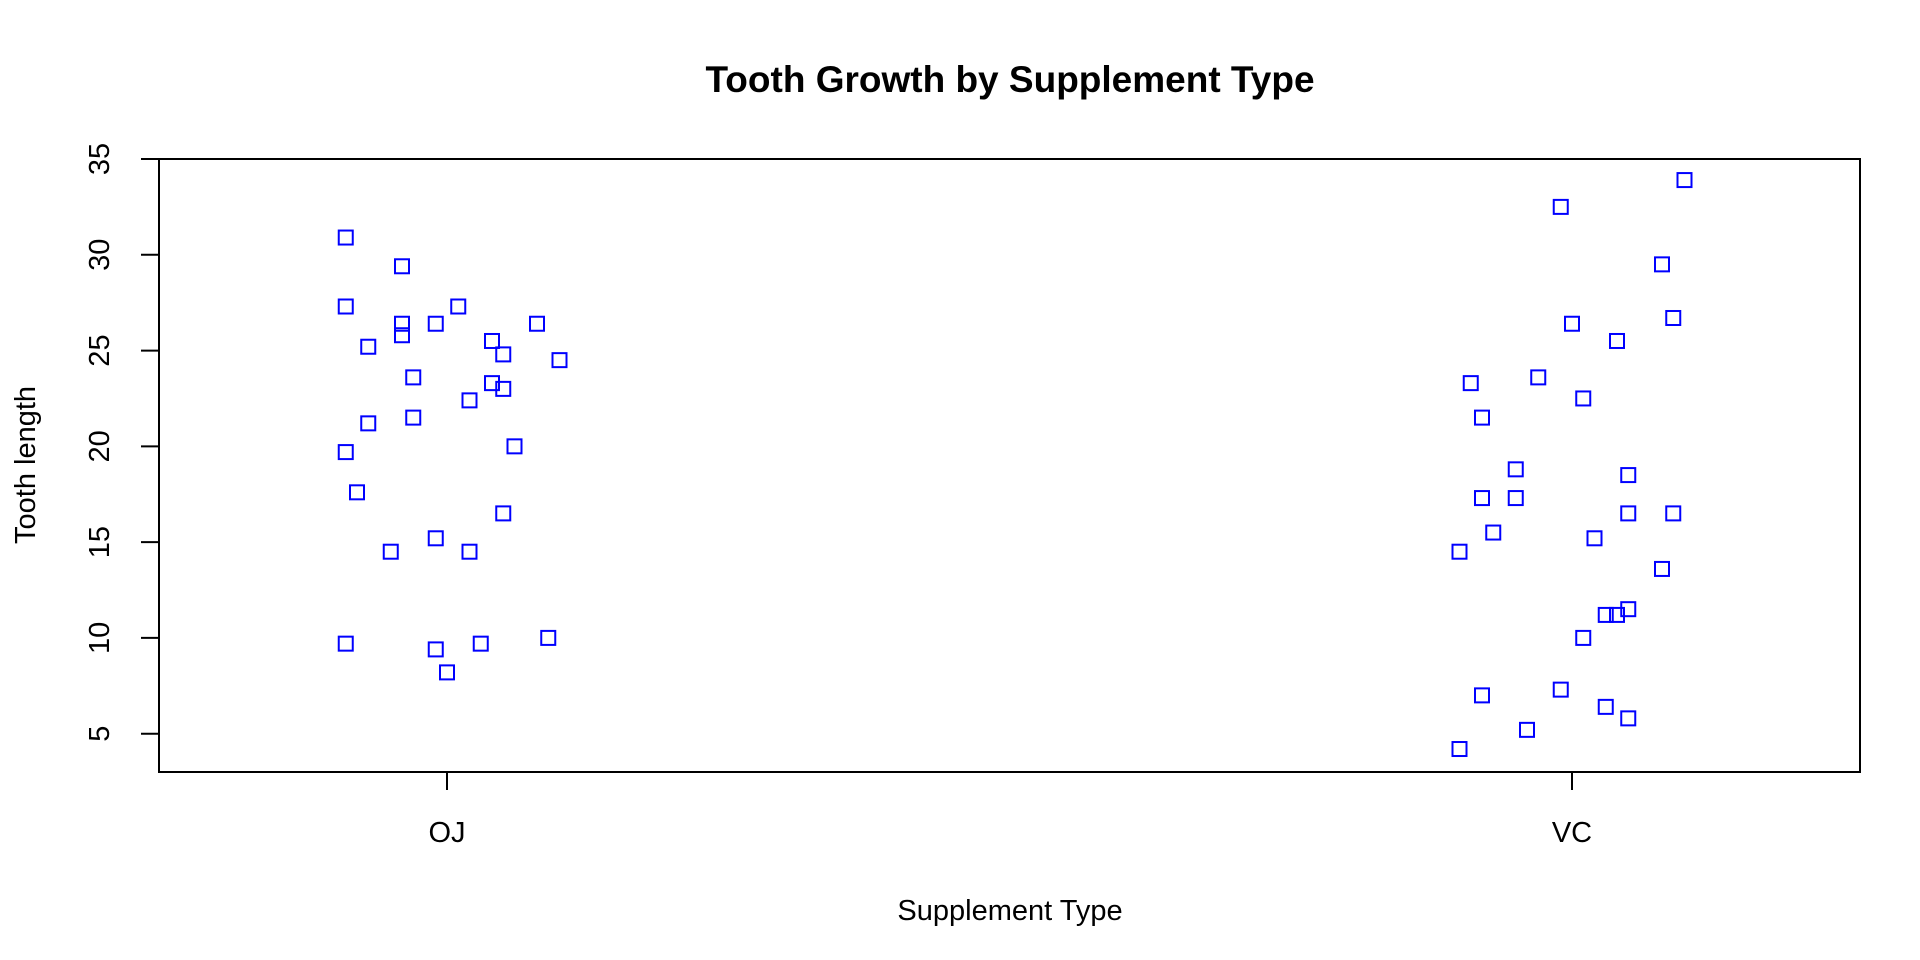  What do you see at coordinates (100, 446) in the screenshot?
I see `y-tick-label: 20` at bounding box center [100, 446].